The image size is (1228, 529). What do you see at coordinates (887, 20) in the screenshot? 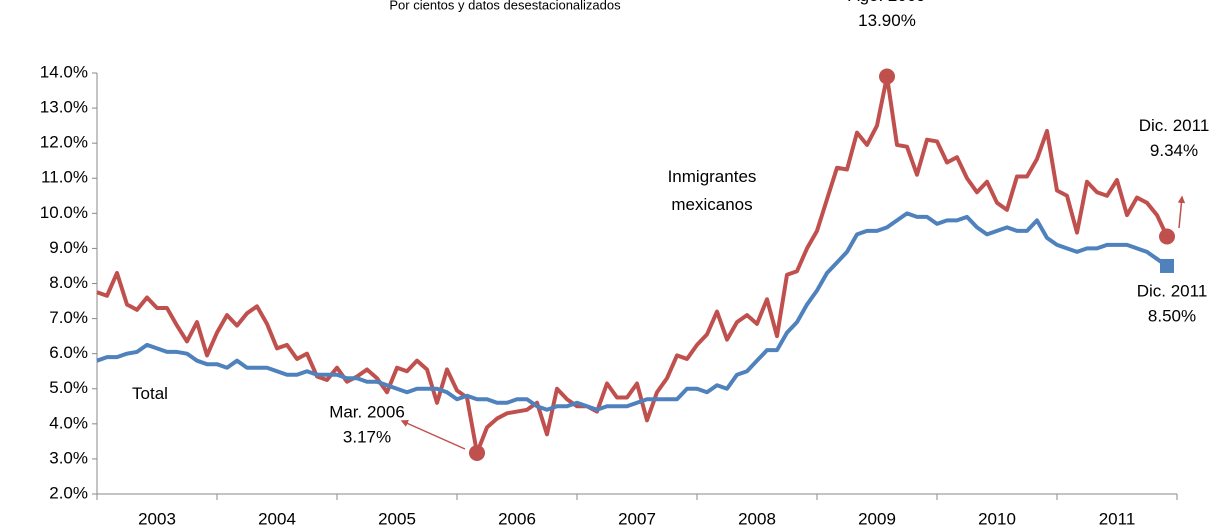
I see `data-label: 13.90%` at bounding box center [887, 20].